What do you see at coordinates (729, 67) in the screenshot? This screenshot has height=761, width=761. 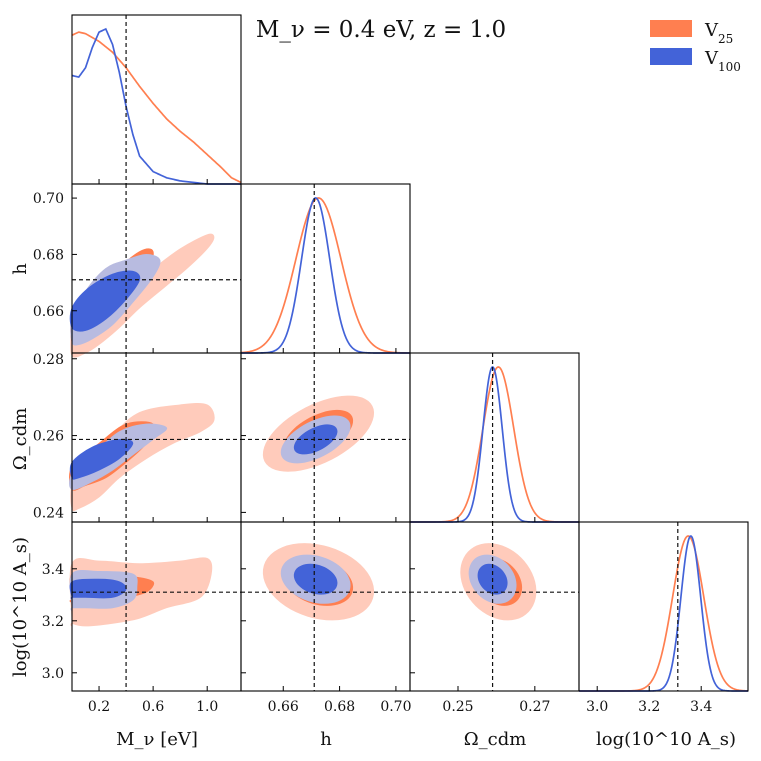 I see `legend-label-sub-v100: 100` at bounding box center [729, 67].